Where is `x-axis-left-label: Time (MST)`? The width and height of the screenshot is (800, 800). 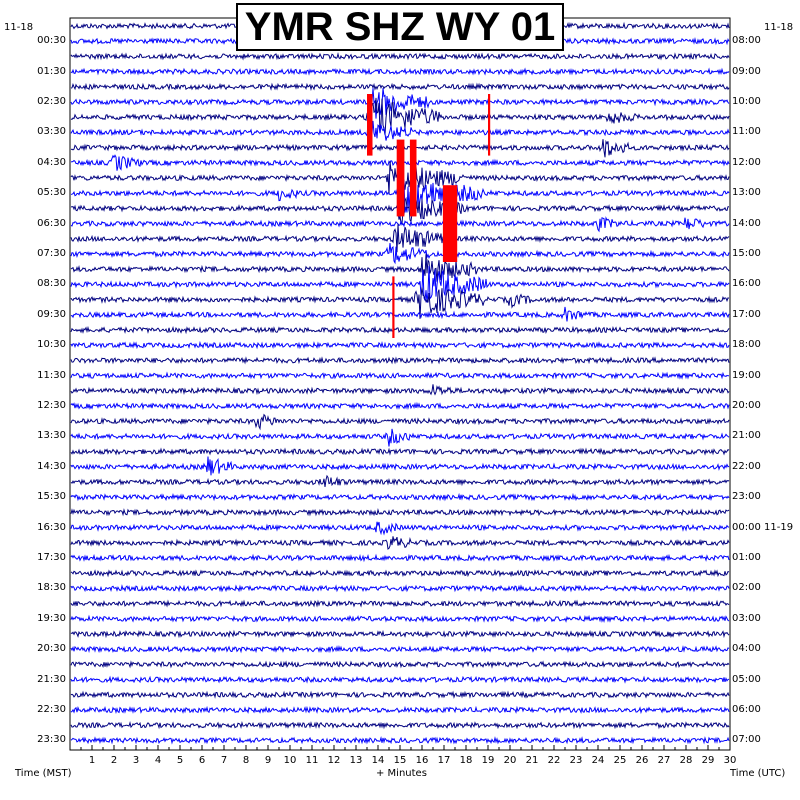
x-axis-left-label: Time (MST) is located at coordinates (43, 773).